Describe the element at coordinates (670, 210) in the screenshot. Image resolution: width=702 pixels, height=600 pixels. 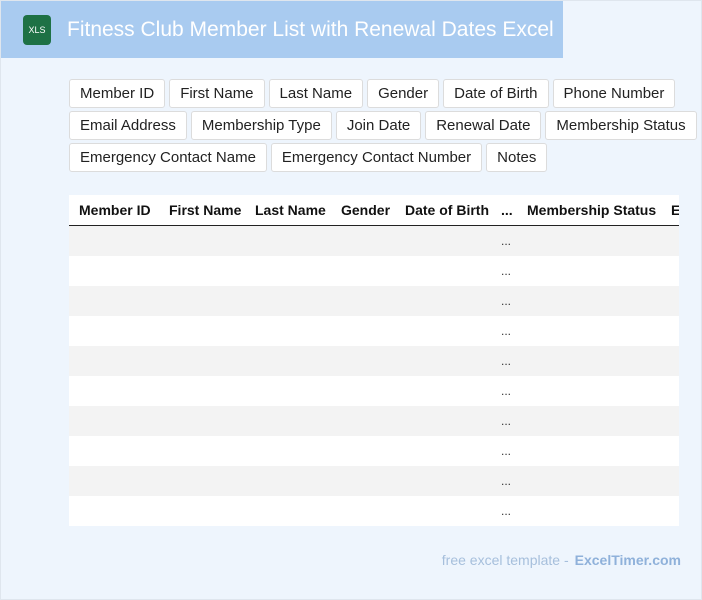
I see `column-header: Emergency Contact Name` at that location.